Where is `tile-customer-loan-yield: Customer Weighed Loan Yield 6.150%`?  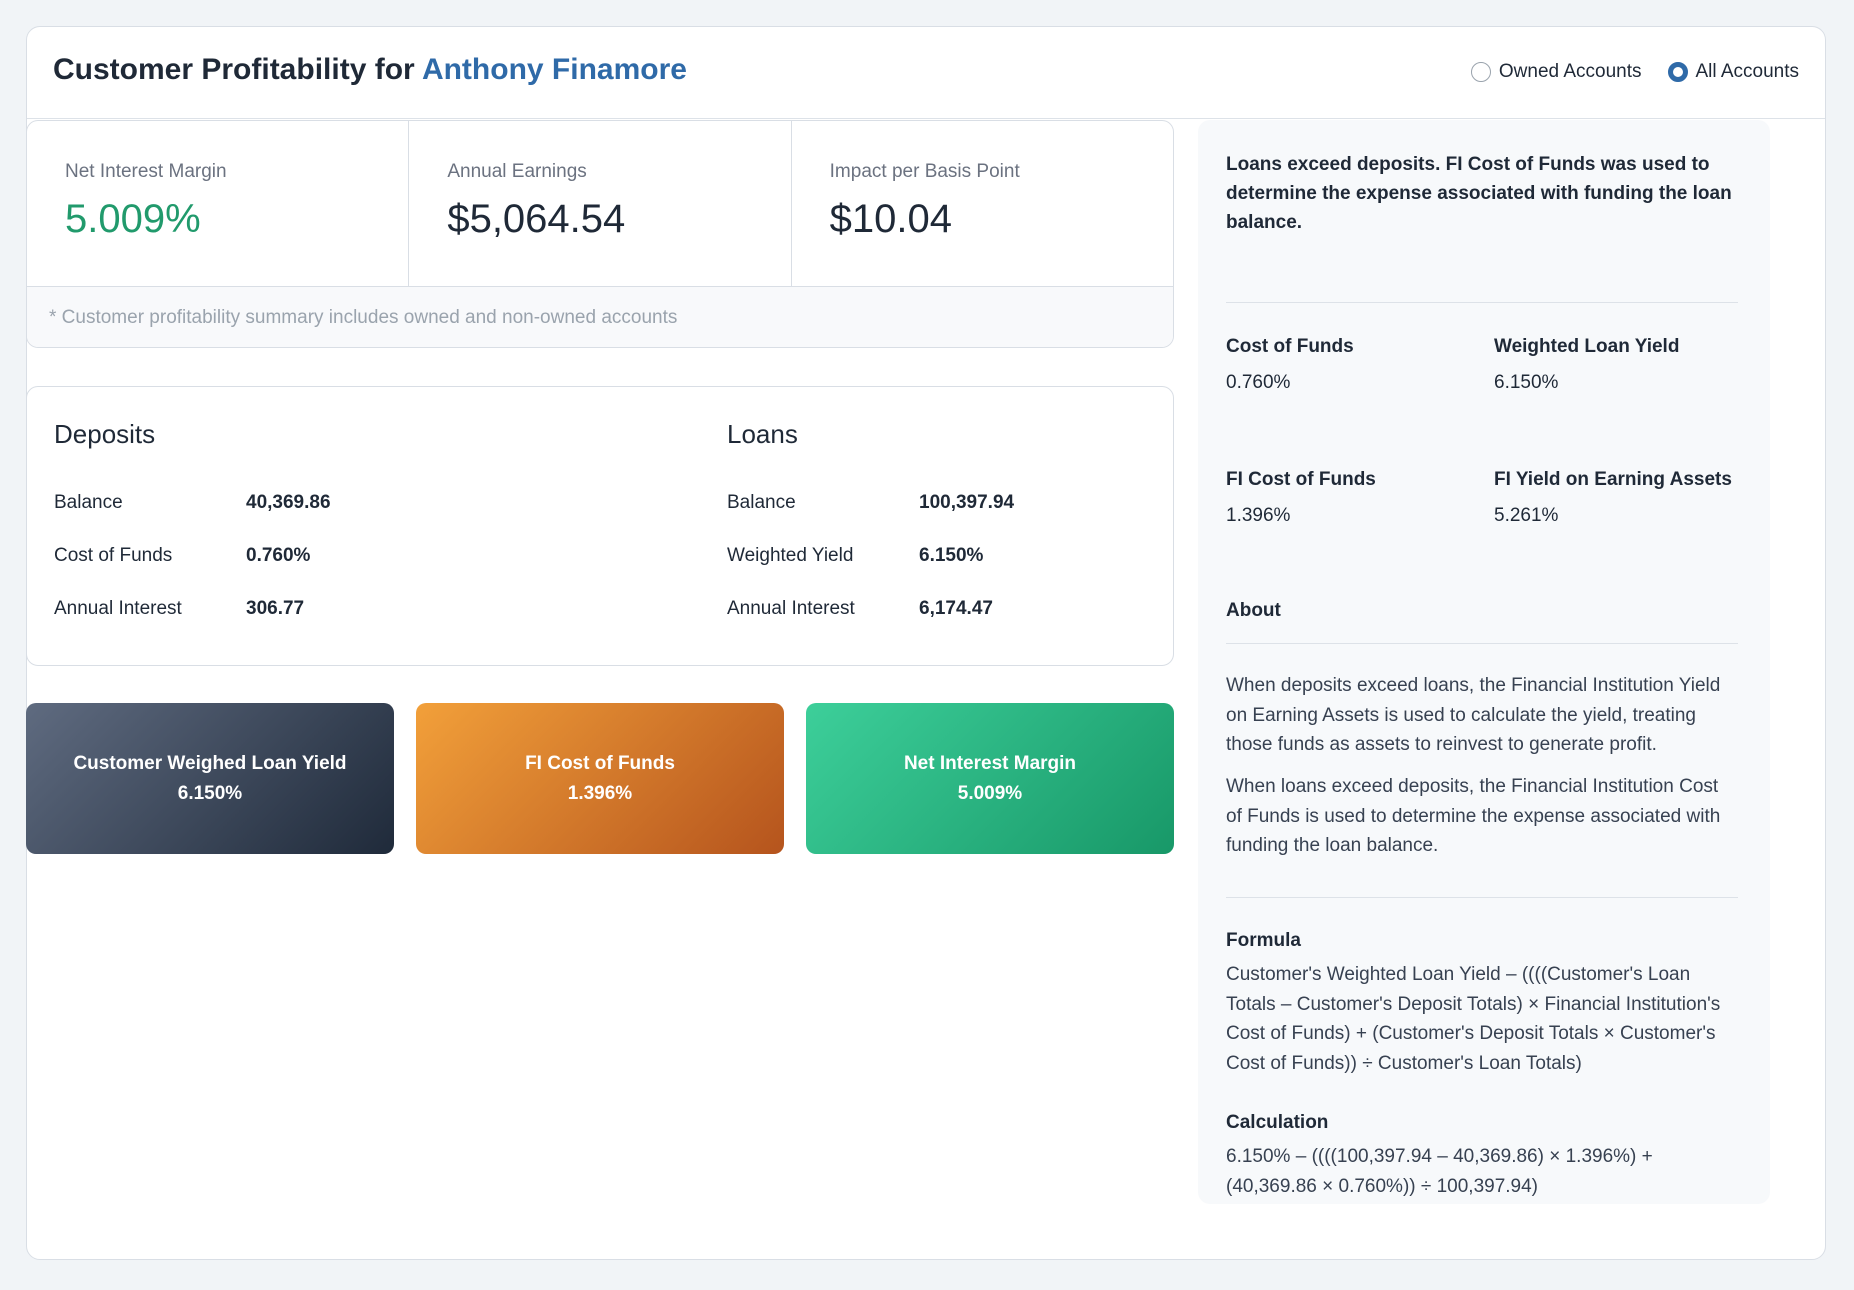 tile-customer-loan-yield: Customer Weighed Loan Yield 6.150% is located at coordinates (210, 778).